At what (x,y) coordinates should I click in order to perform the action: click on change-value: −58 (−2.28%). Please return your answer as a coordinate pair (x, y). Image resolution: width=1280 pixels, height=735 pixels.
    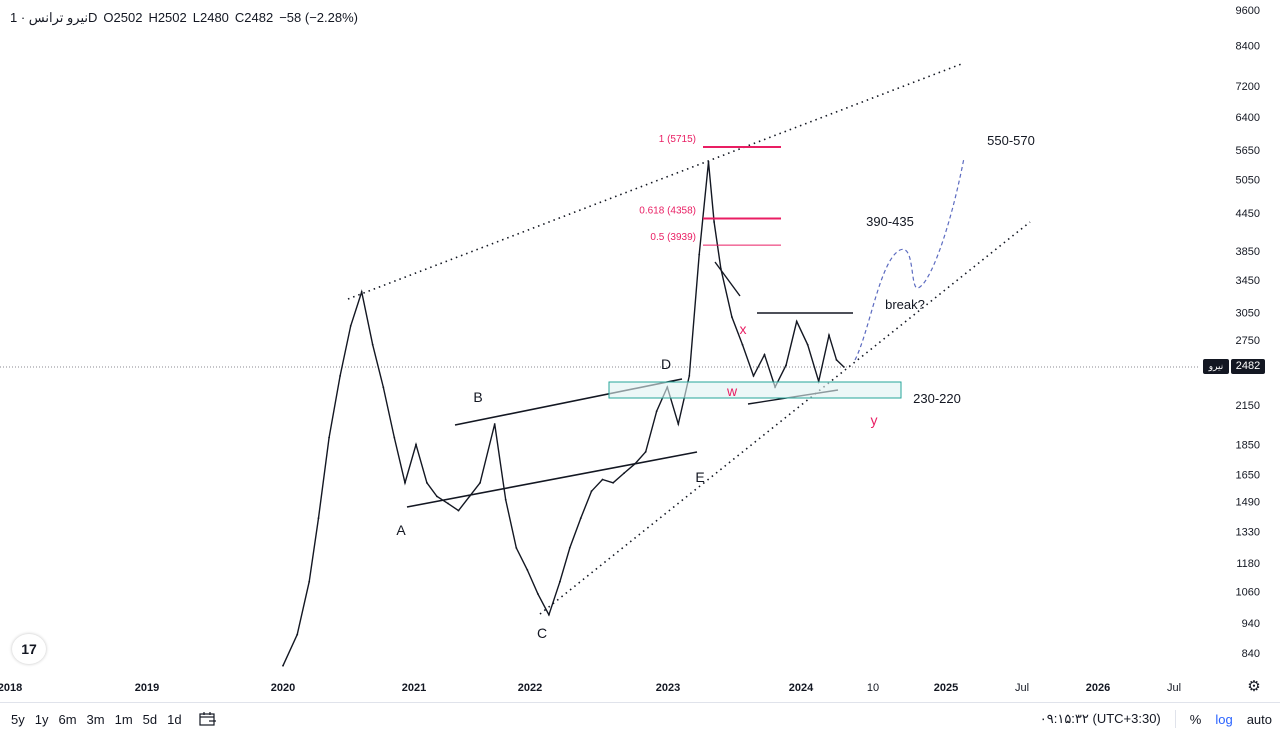
    Looking at the image, I should click on (318, 17).